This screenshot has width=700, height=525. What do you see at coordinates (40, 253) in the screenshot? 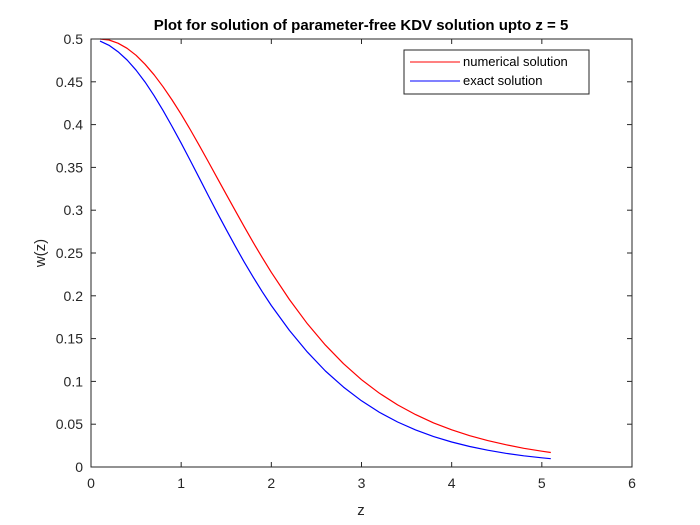
I see `y-axis-label: w(z)` at bounding box center [40, 253].